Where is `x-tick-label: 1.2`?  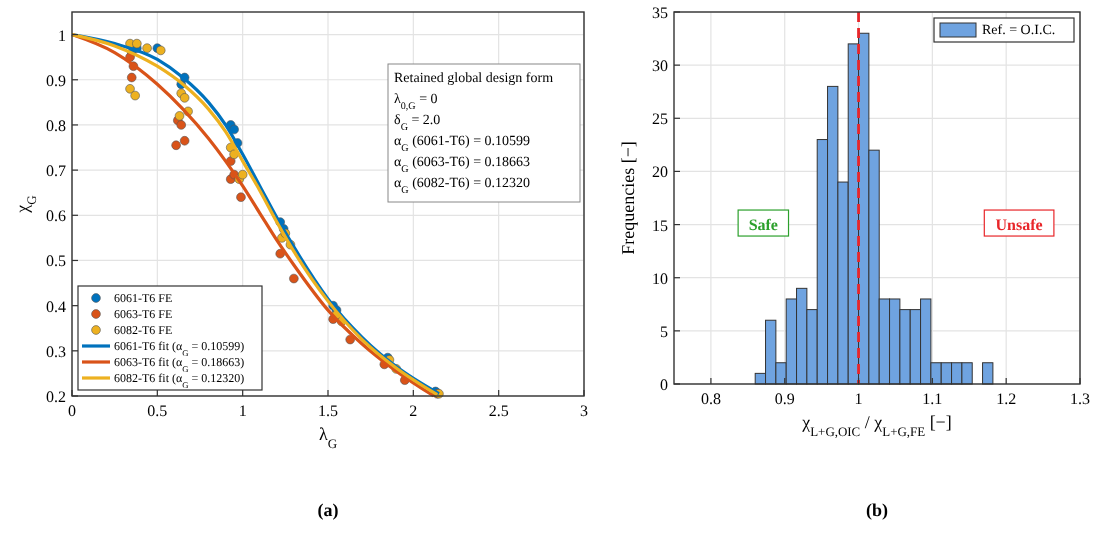
x-tick-label: 1.2 is located at coordinates (1006, 399).